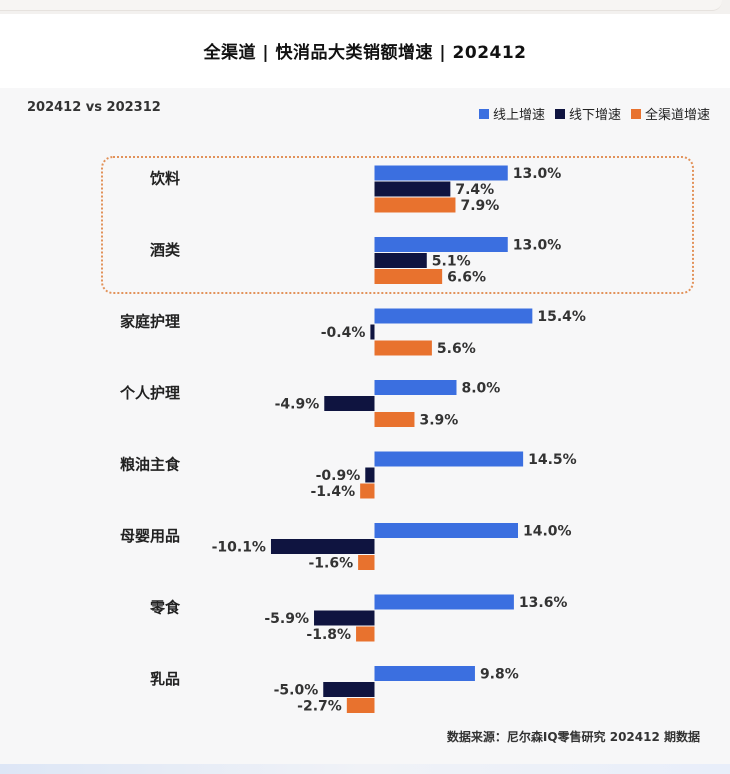  Describe the element at coordinates (150, 322) in the screenshot. I see `category-label: 家庭护理` at that location.